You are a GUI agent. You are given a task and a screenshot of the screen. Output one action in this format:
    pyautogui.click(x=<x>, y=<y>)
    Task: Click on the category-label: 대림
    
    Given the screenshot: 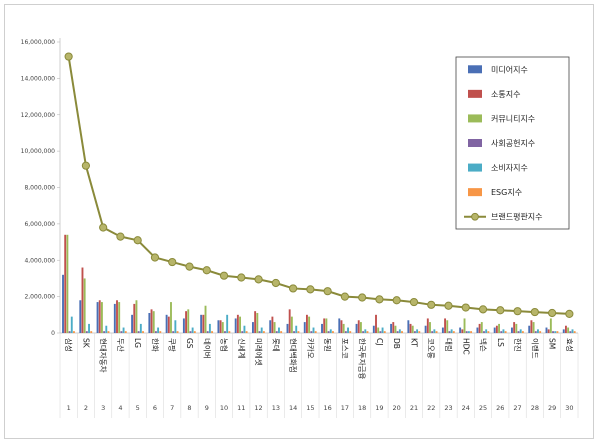 What is the action you would take?
    pyautogui.click(x=448, y=345)
    